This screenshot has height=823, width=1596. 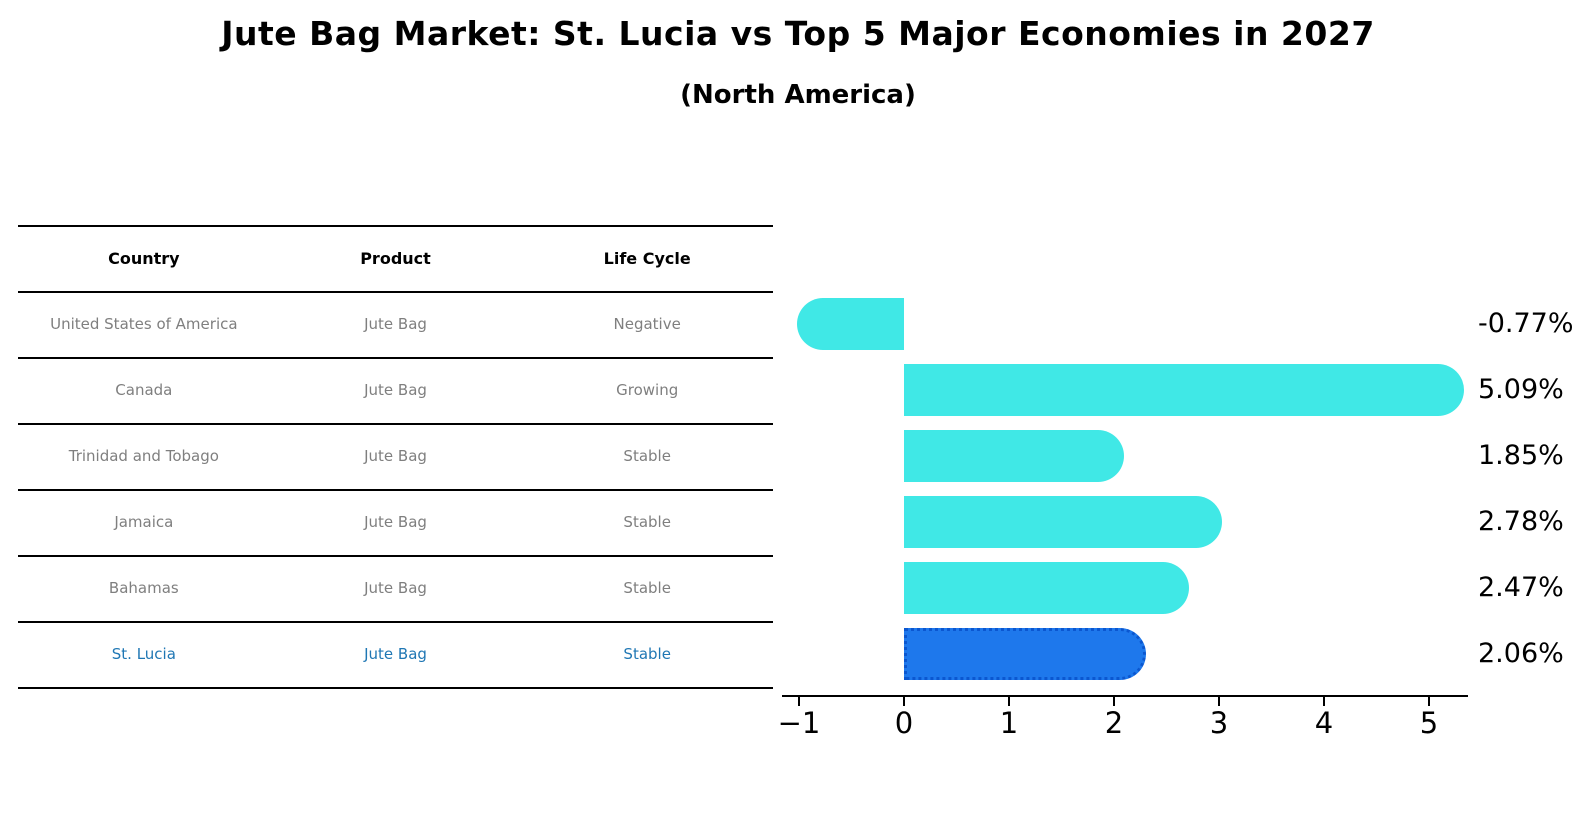 I want to click on x-axis-tick-label: 0, so click(x=904, y=723).